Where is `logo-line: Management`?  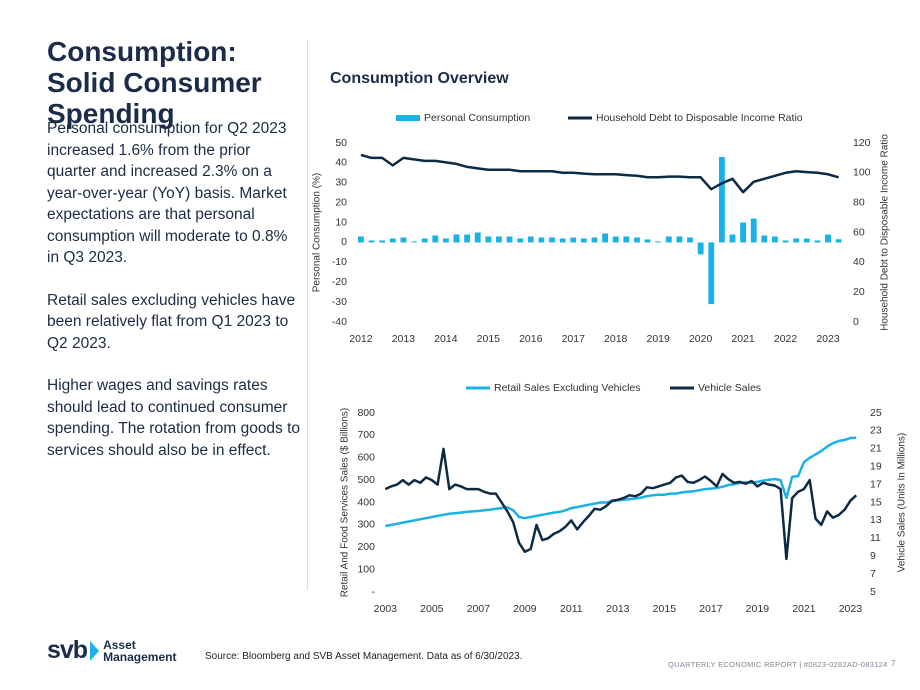 logo-line: Management is located at coordinates (140, 656).